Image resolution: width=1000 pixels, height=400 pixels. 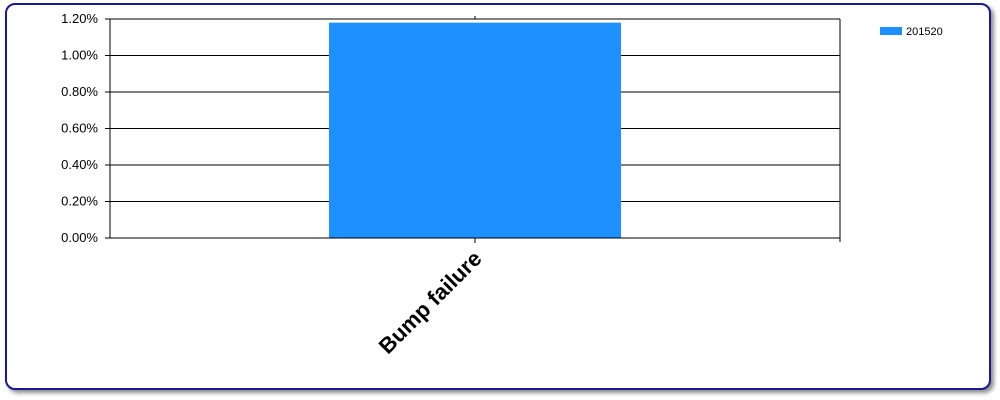 What do you see at coordinates (891, 31) in the screenshot?
I see `legend-swatch` at bounding box center [891, 31].